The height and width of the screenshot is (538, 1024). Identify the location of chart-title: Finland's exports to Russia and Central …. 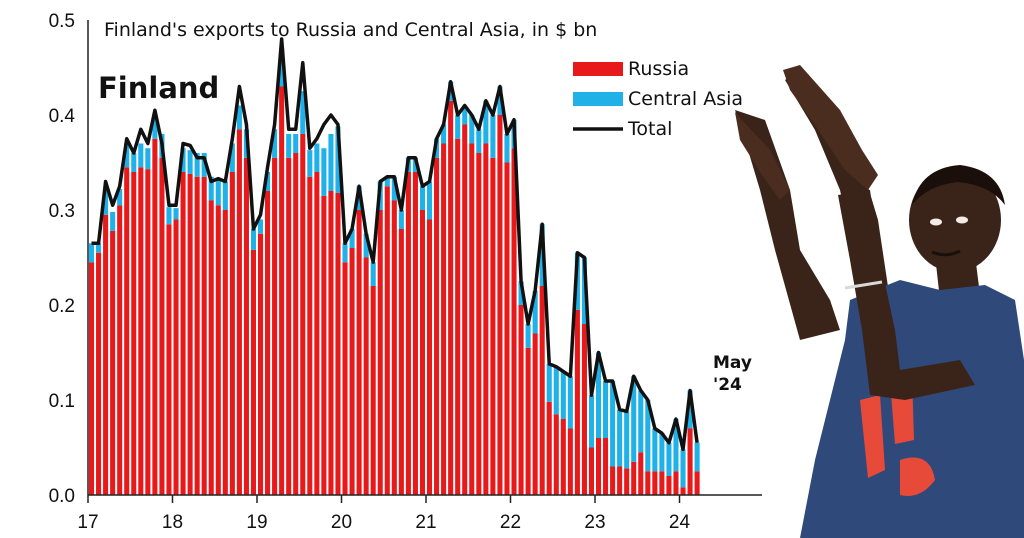
(350, 30).